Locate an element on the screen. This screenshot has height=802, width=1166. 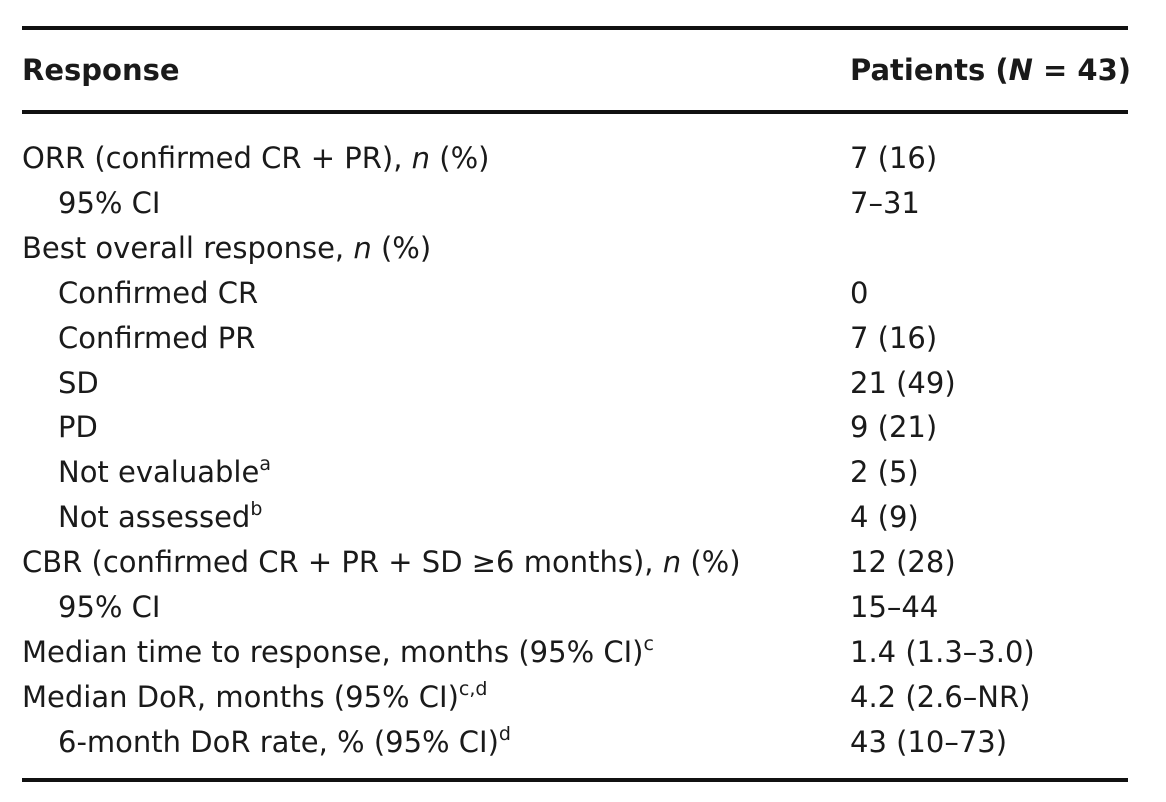
header-rule is located at coordinates (575, 112).